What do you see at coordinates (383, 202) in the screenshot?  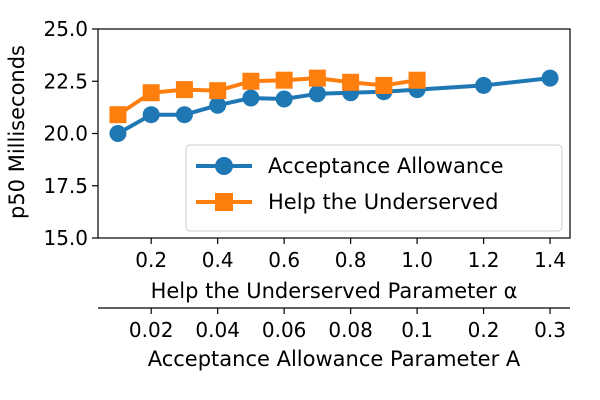 I see `legend-label: Help the Underserved` at bounding box center [383, 202].